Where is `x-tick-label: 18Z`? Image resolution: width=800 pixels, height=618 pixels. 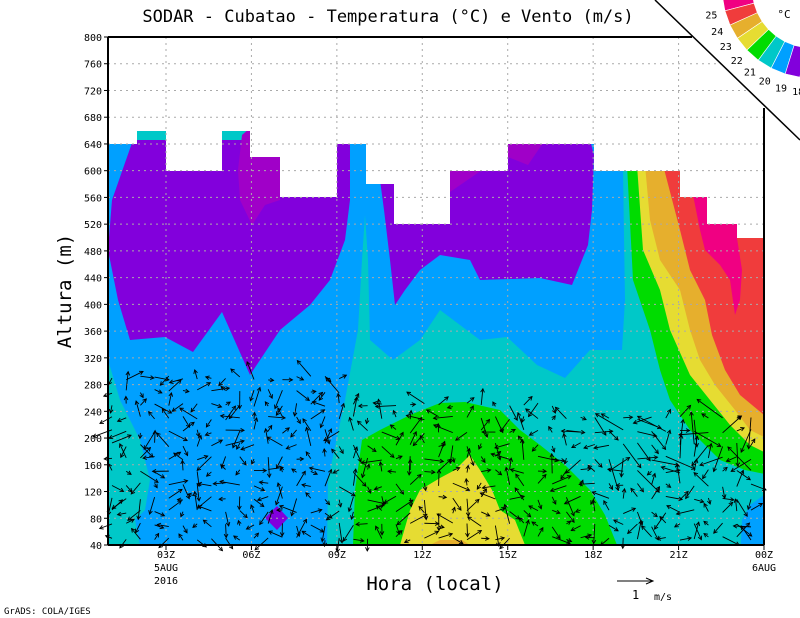
x-tick-label: 18Z is located at coordinates (593, 555).